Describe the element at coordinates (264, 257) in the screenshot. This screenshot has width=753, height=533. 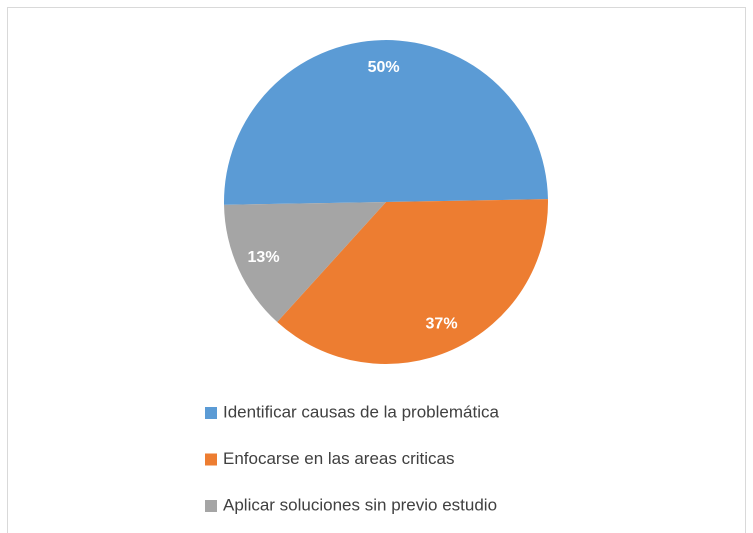
I see `data-label: 13%` at that location.